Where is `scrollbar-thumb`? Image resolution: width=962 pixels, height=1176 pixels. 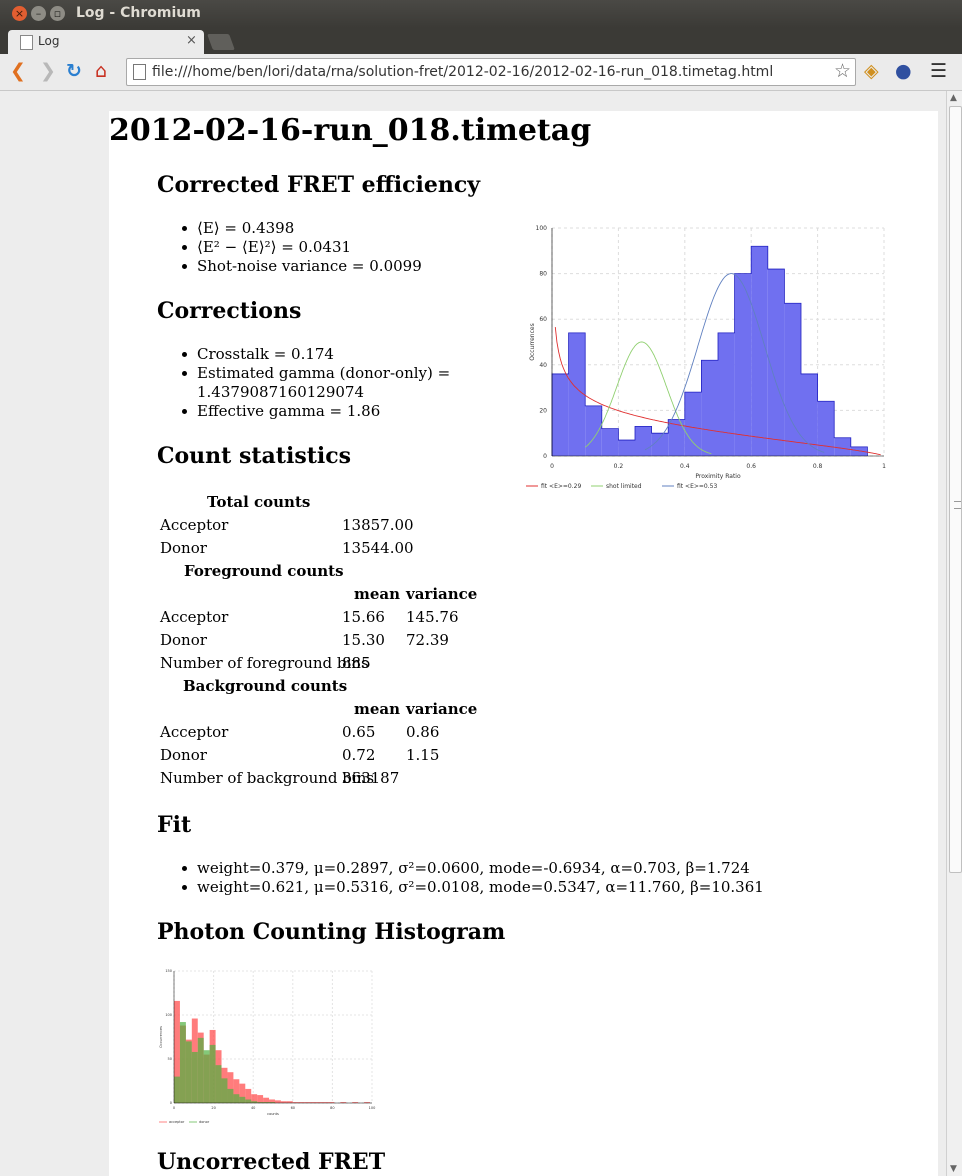 scrollbar-thumb is located at coordinates (955, 489).